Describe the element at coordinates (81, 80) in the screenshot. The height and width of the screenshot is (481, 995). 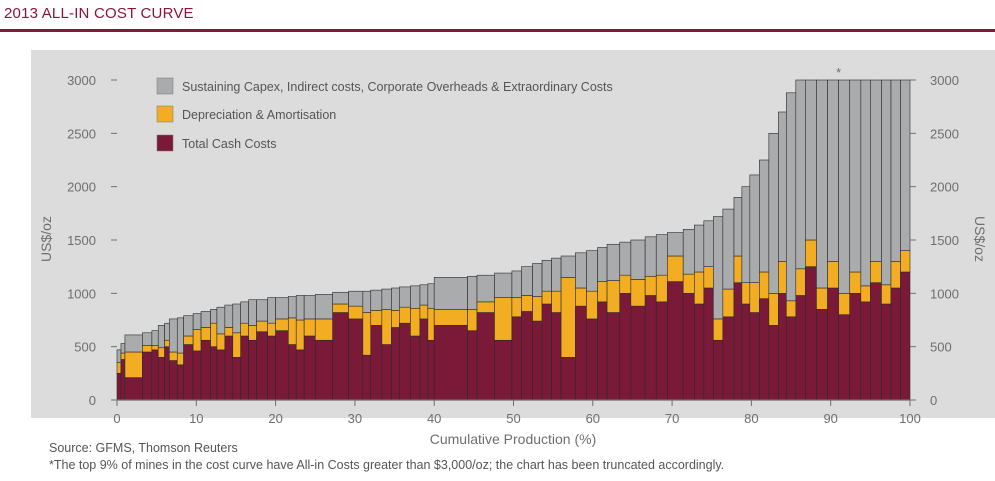
I see `y-tick-label-left: 3000` at that location.